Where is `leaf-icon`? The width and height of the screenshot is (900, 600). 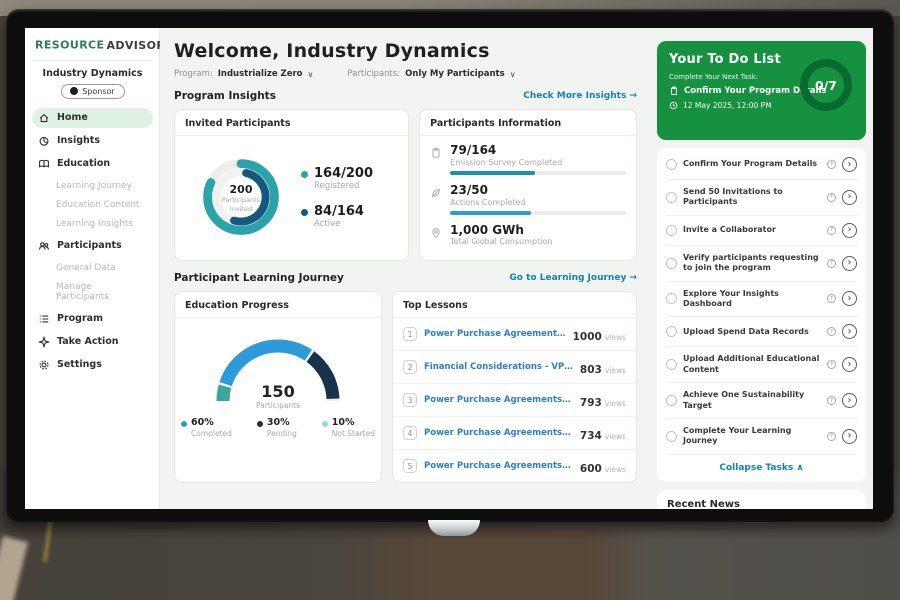 leaf-icon is located at coordinates (436, 192).